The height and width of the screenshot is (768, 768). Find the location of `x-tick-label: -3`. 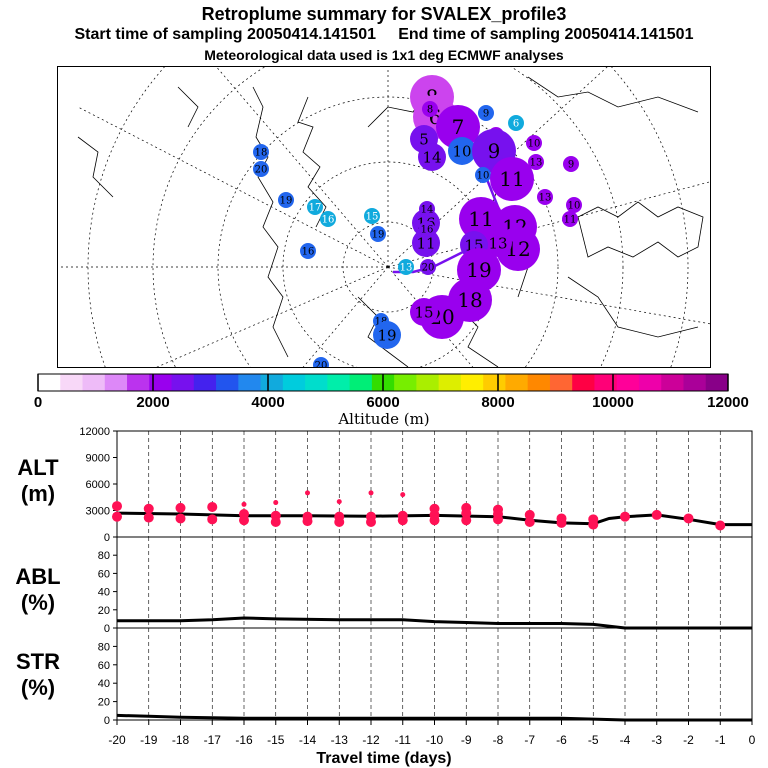

x-tick-label: -3 is located at coordinates (656, 740).